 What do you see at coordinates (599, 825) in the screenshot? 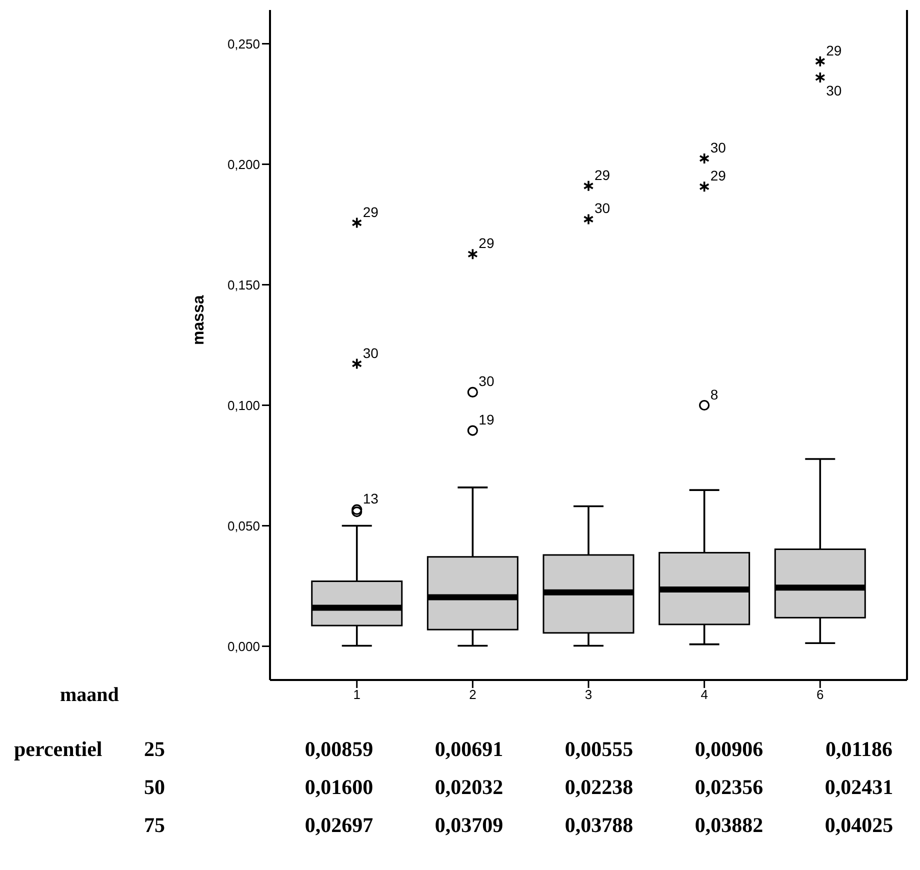
I see `text: 0,03788` at bounding box center [599, 825].